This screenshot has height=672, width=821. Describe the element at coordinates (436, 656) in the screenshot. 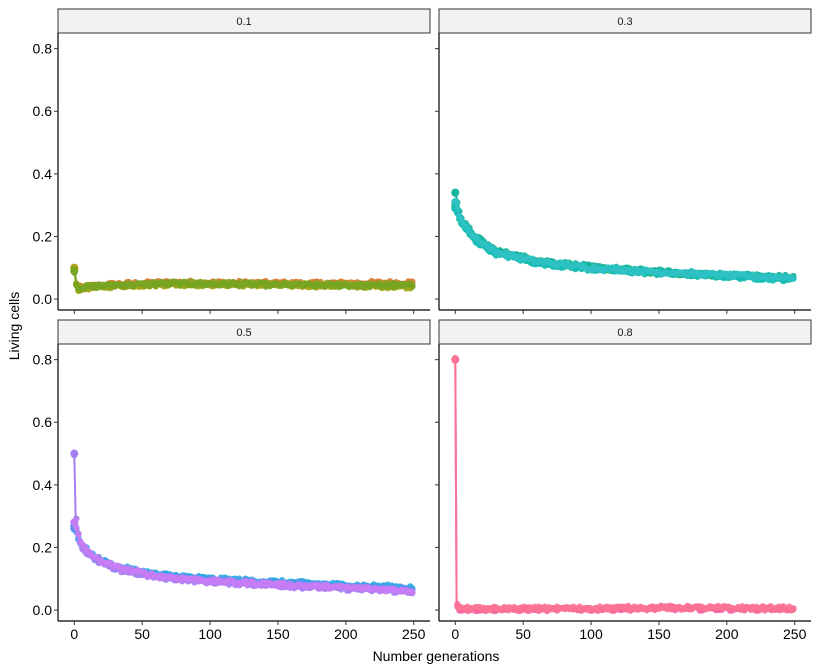

I see `x-axis-title: Number generations` at that location.